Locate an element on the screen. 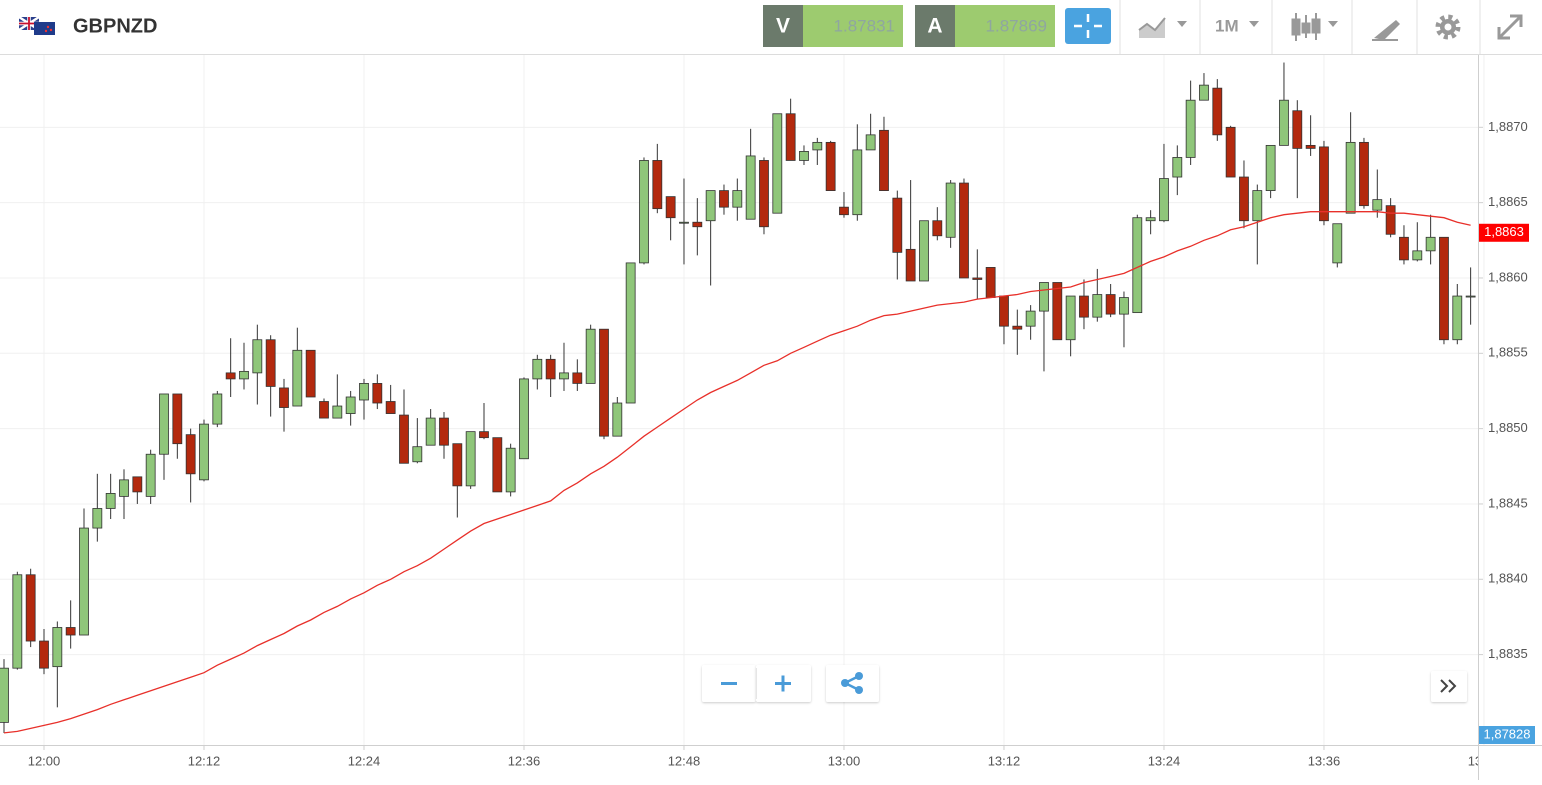 The width and height of the screenshot is (1542, 785). fullscreen-button is located at coordinates (1510, 27).